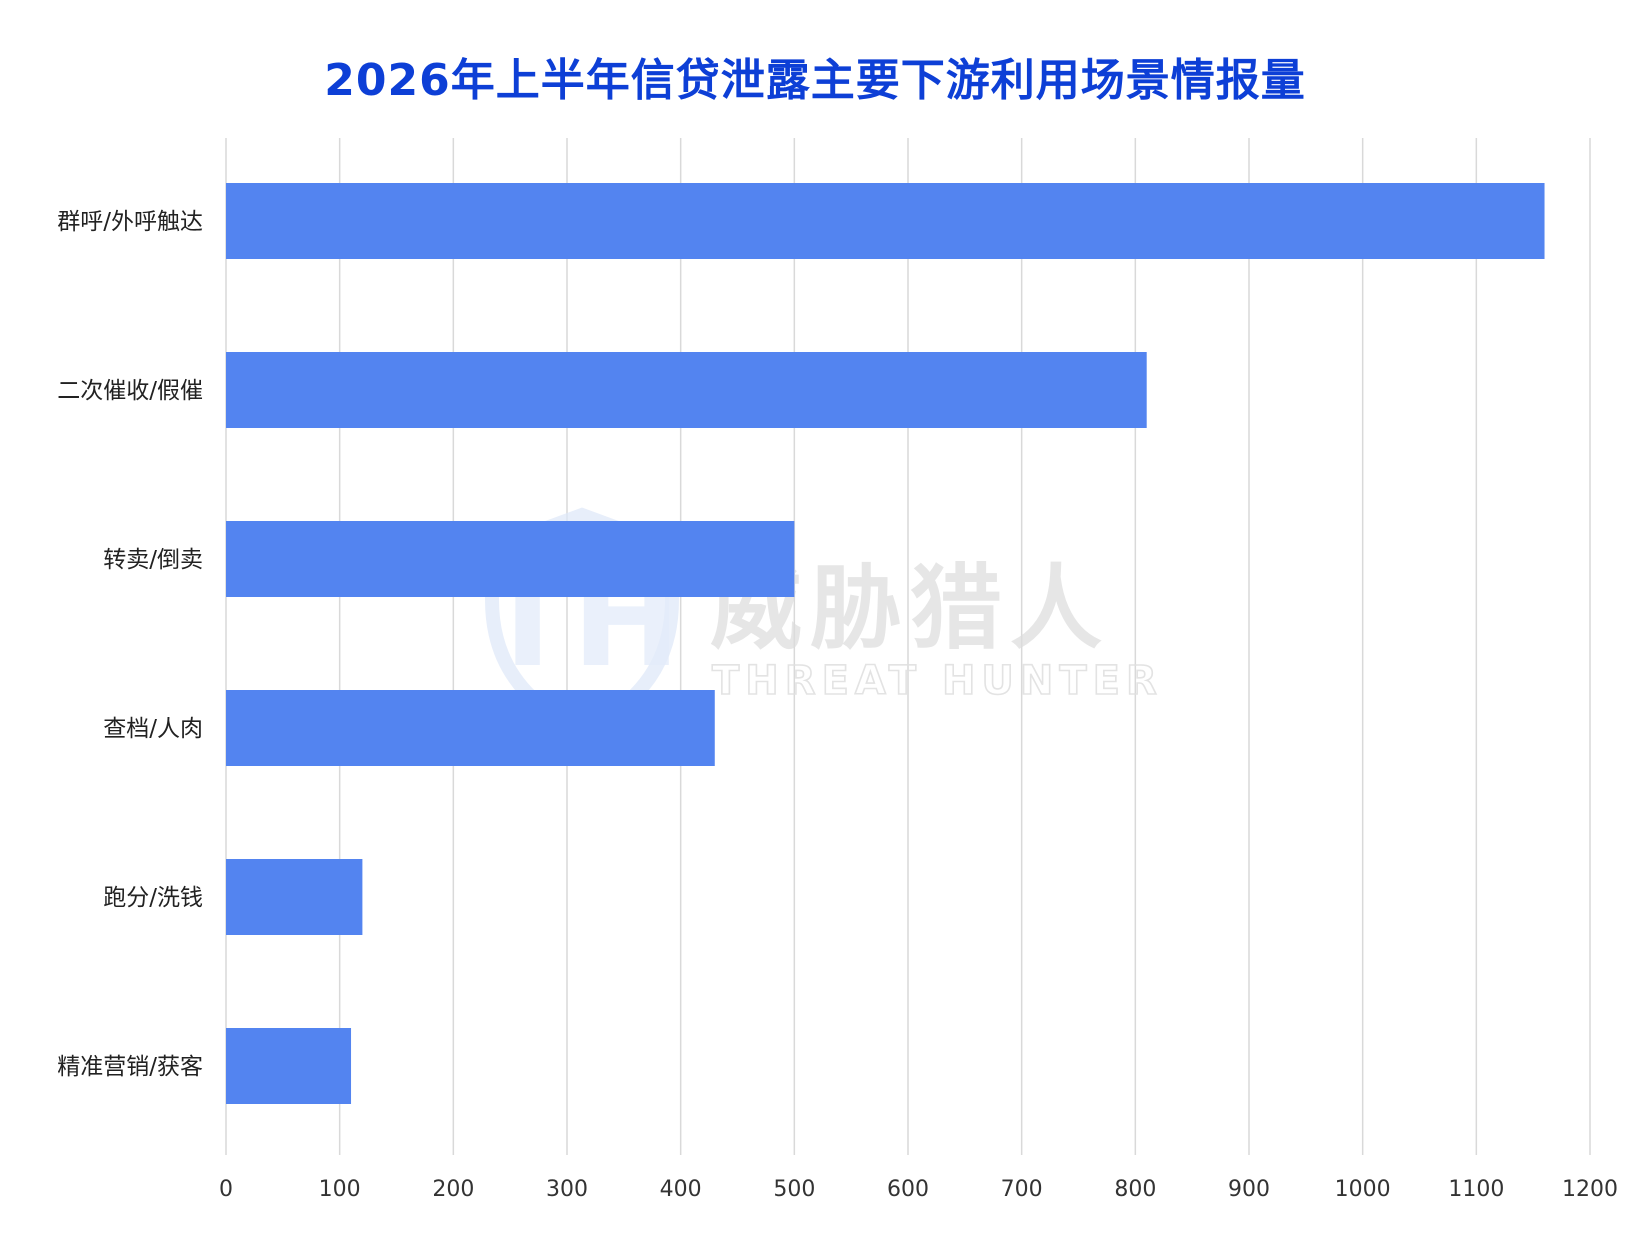 The image size is (1630, 1242). What do you see at coordinates (1363, 1189) in the screenshot?
I see `x-tick-label: 1000` at bounding box center [1363, 1189].